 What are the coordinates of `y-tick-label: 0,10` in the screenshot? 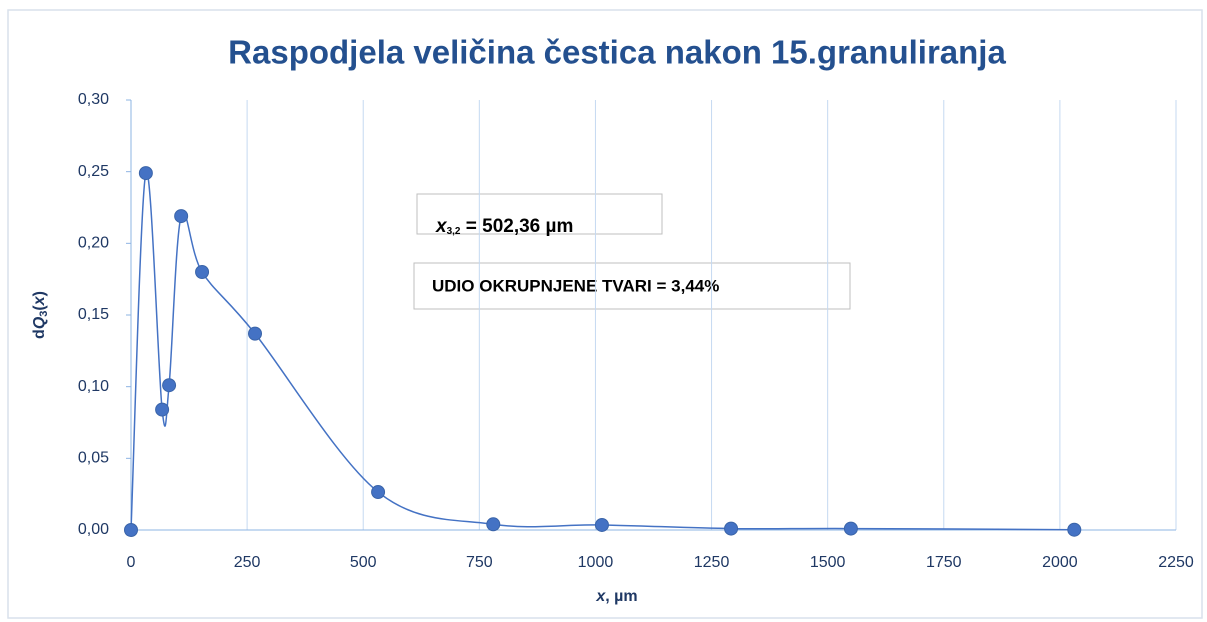 It's located at (93, 386).